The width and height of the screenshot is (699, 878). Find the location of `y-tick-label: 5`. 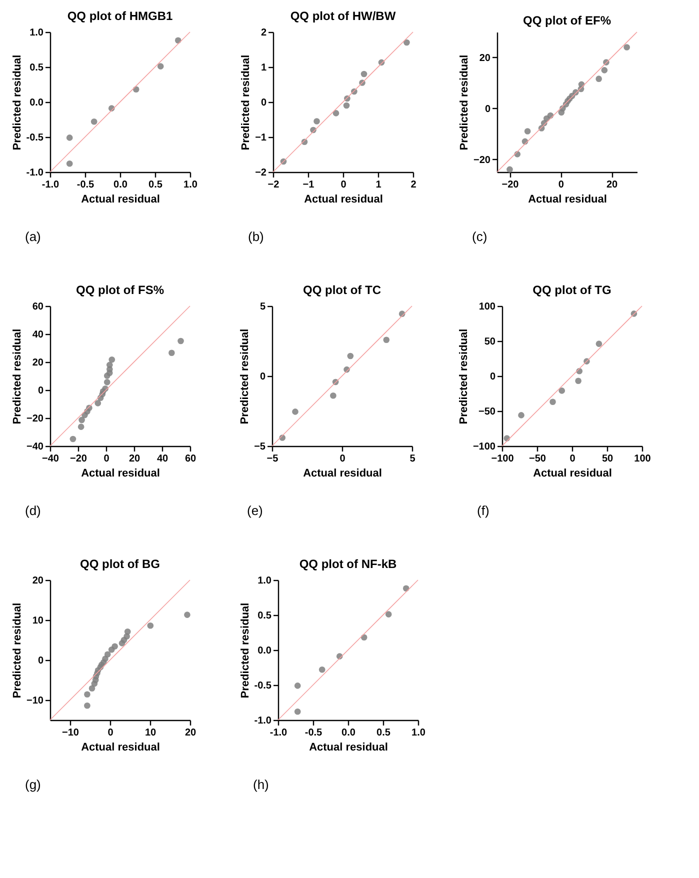

y-tick-label: 5 is located at coordinates (263, 307).